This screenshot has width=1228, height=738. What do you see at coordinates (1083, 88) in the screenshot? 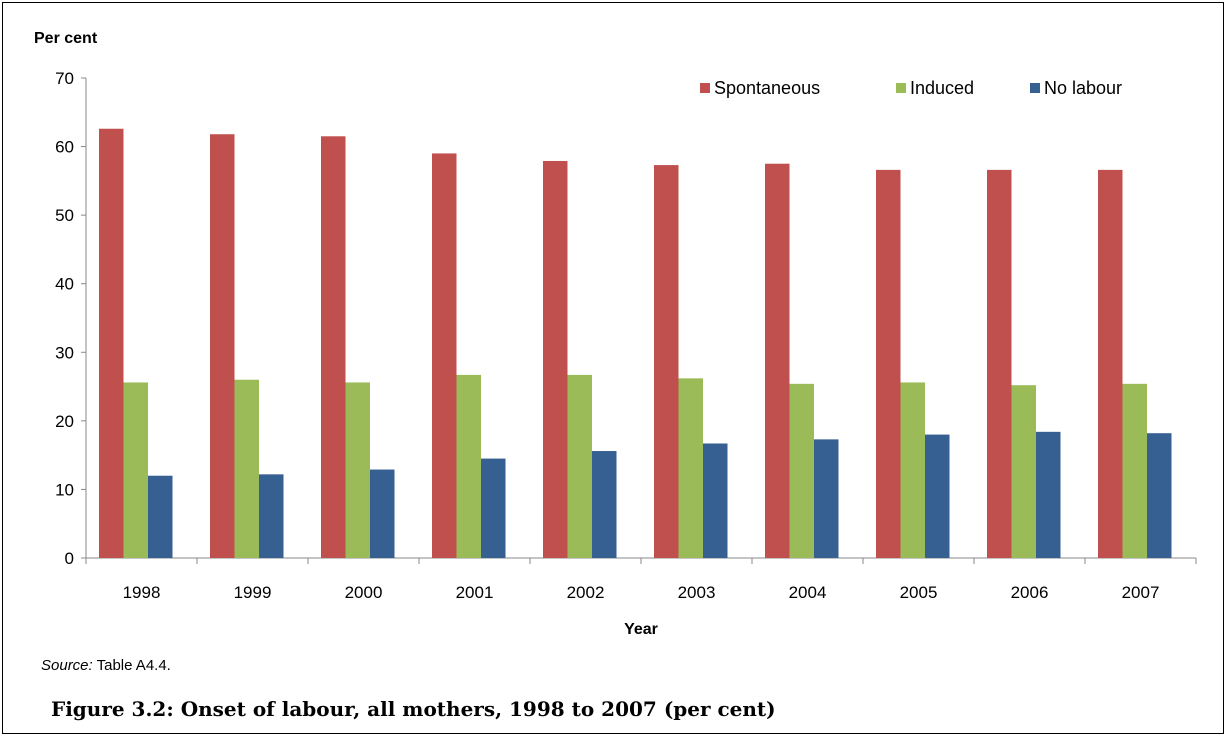
I see `legend-label-no-labour: No labour` at bounding box center [1083, 88].